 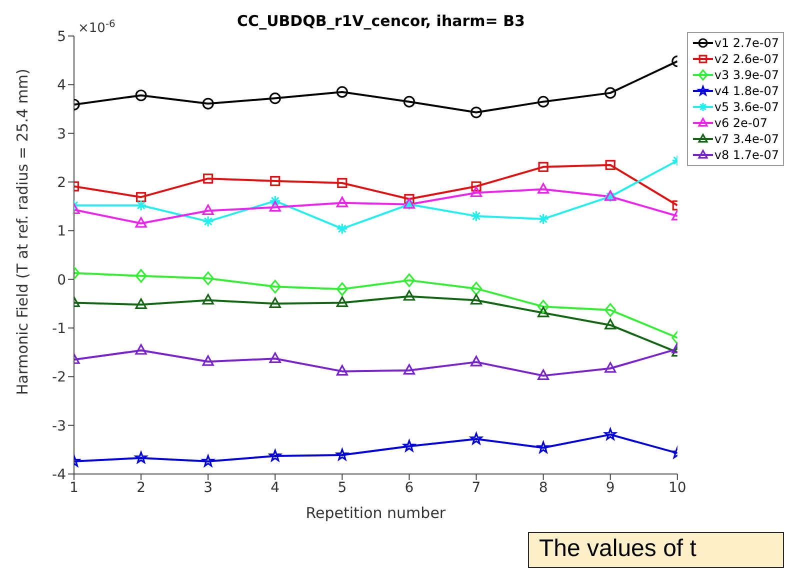 I want to click on y-tick-label: -2, so click(x=59, y=378).